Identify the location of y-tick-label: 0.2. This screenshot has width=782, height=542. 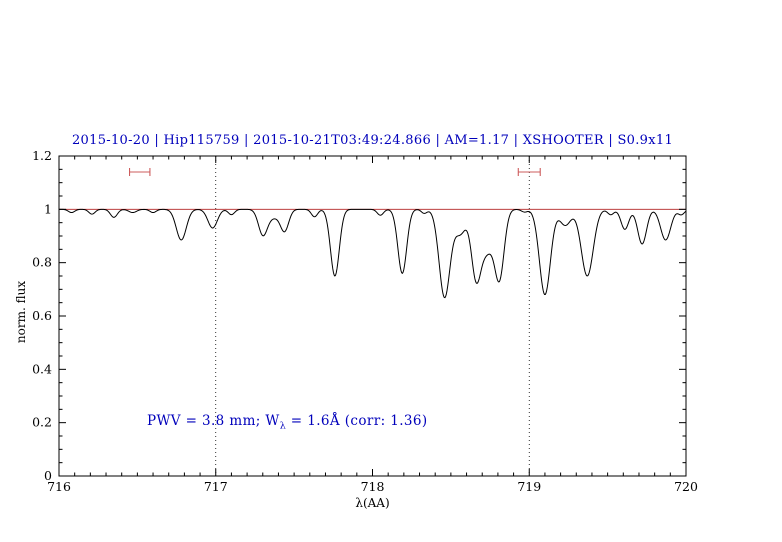
(42, 422).